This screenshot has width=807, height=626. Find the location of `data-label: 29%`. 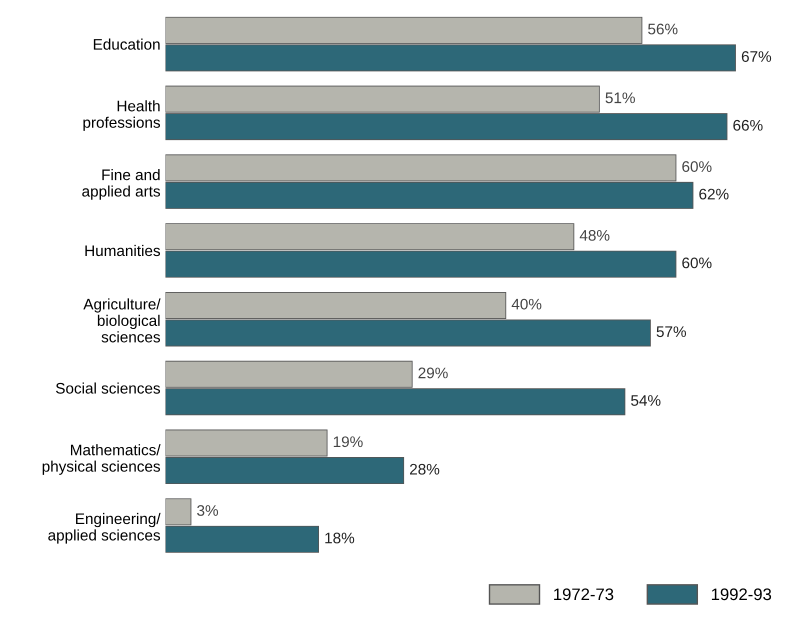

data-label: 29% is located at coordinates (433, 373).